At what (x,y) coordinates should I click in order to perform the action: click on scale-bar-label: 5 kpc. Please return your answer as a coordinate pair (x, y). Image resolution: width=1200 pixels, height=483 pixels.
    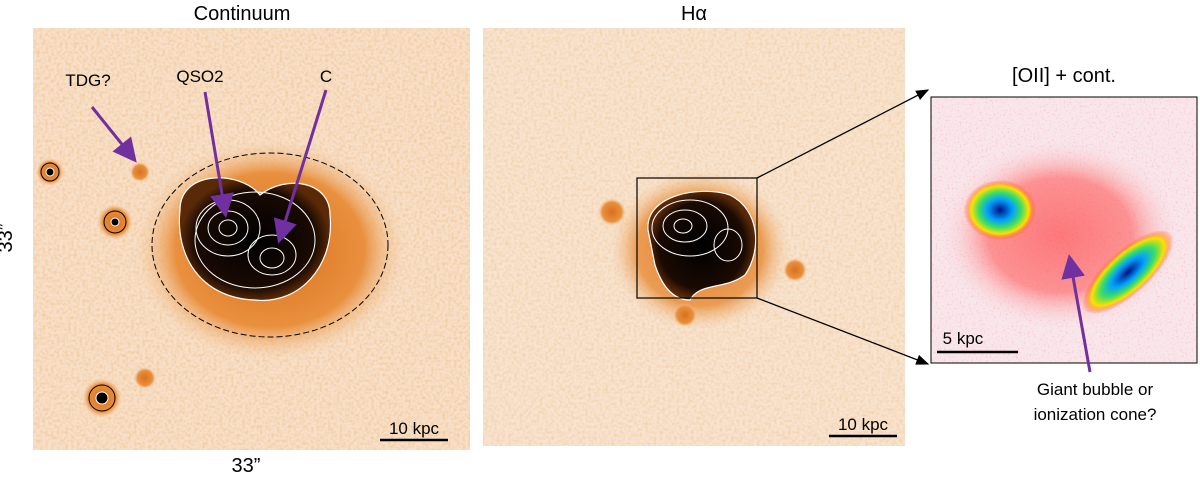
    Looking at the image, I should click on (963, 338).